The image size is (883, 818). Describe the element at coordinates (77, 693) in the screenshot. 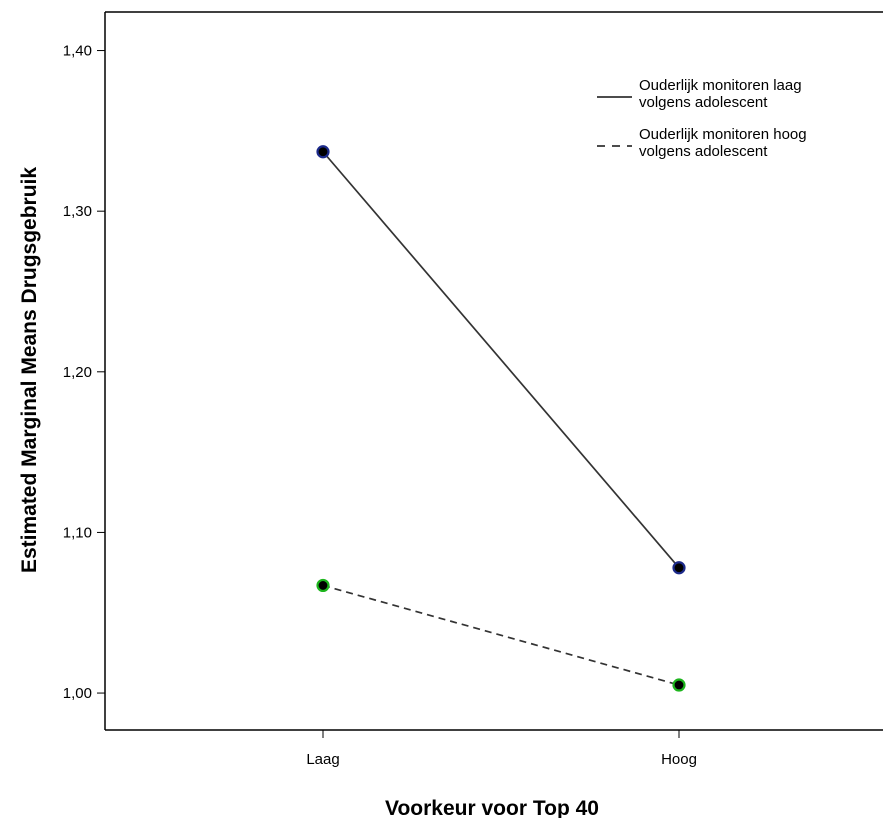

I see `y-tick-label: 1,00` at that location.